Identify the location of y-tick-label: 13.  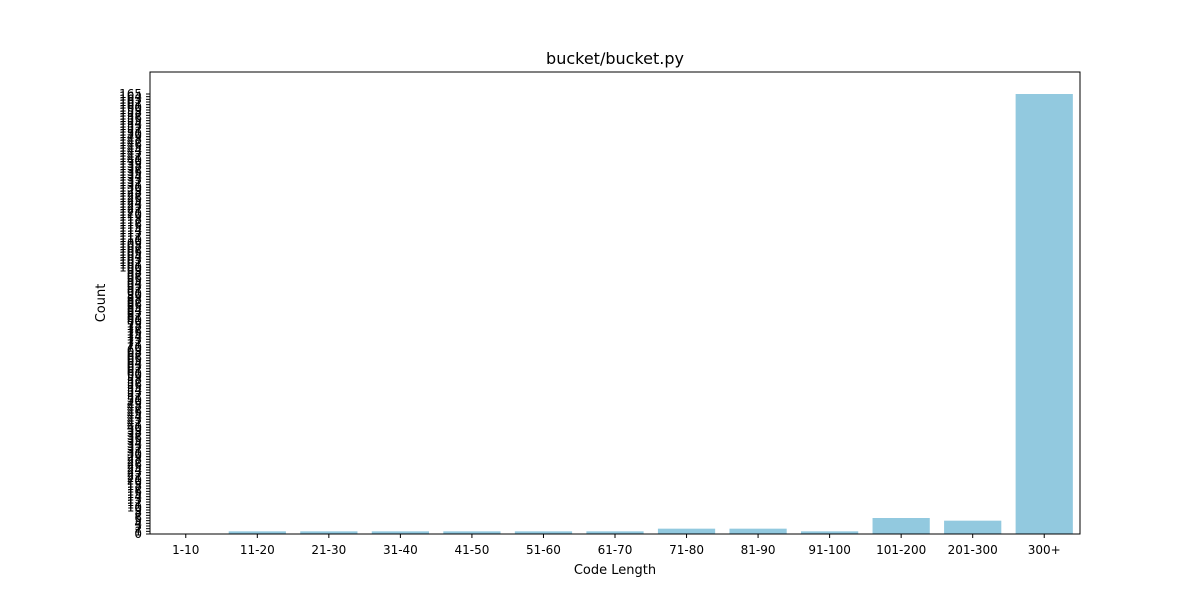
(134, 499).